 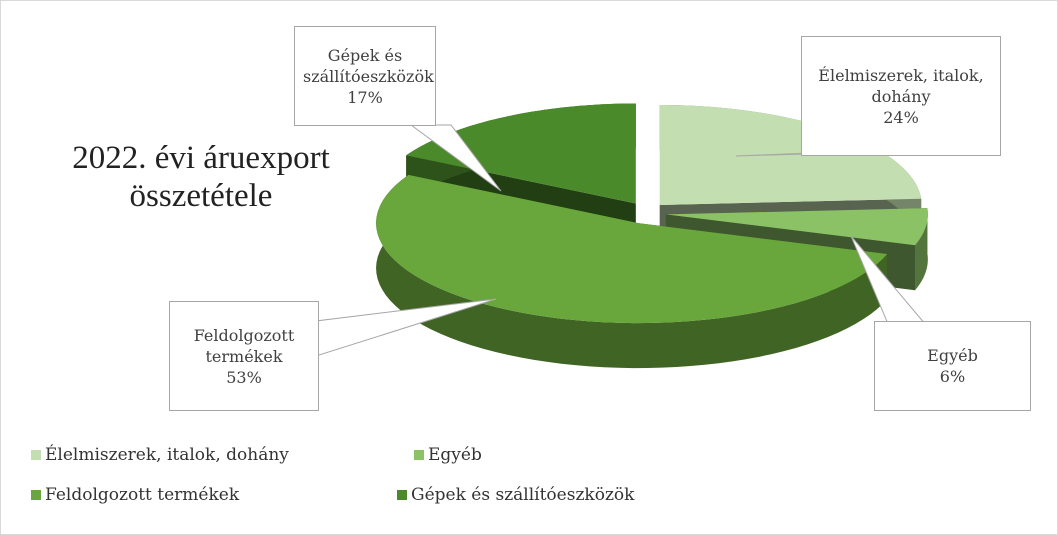 I want to click on chart-title: 2022. évi áruexport összetétele, so click(x=201, y=177).